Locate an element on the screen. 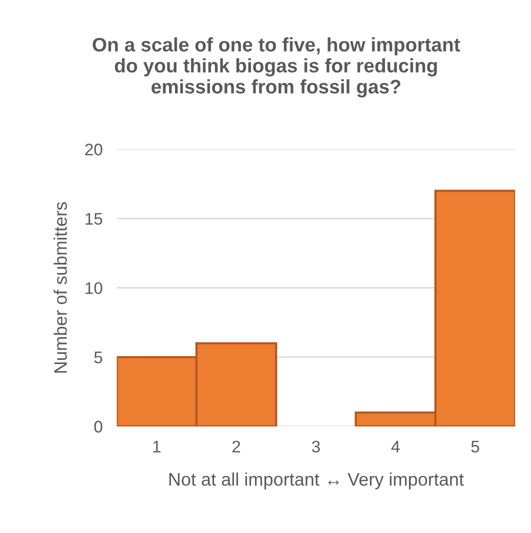 Image resolution: width=531 pixels, height=533 pixels. y-tick-label: 5 is located at coordinates (98, 358).